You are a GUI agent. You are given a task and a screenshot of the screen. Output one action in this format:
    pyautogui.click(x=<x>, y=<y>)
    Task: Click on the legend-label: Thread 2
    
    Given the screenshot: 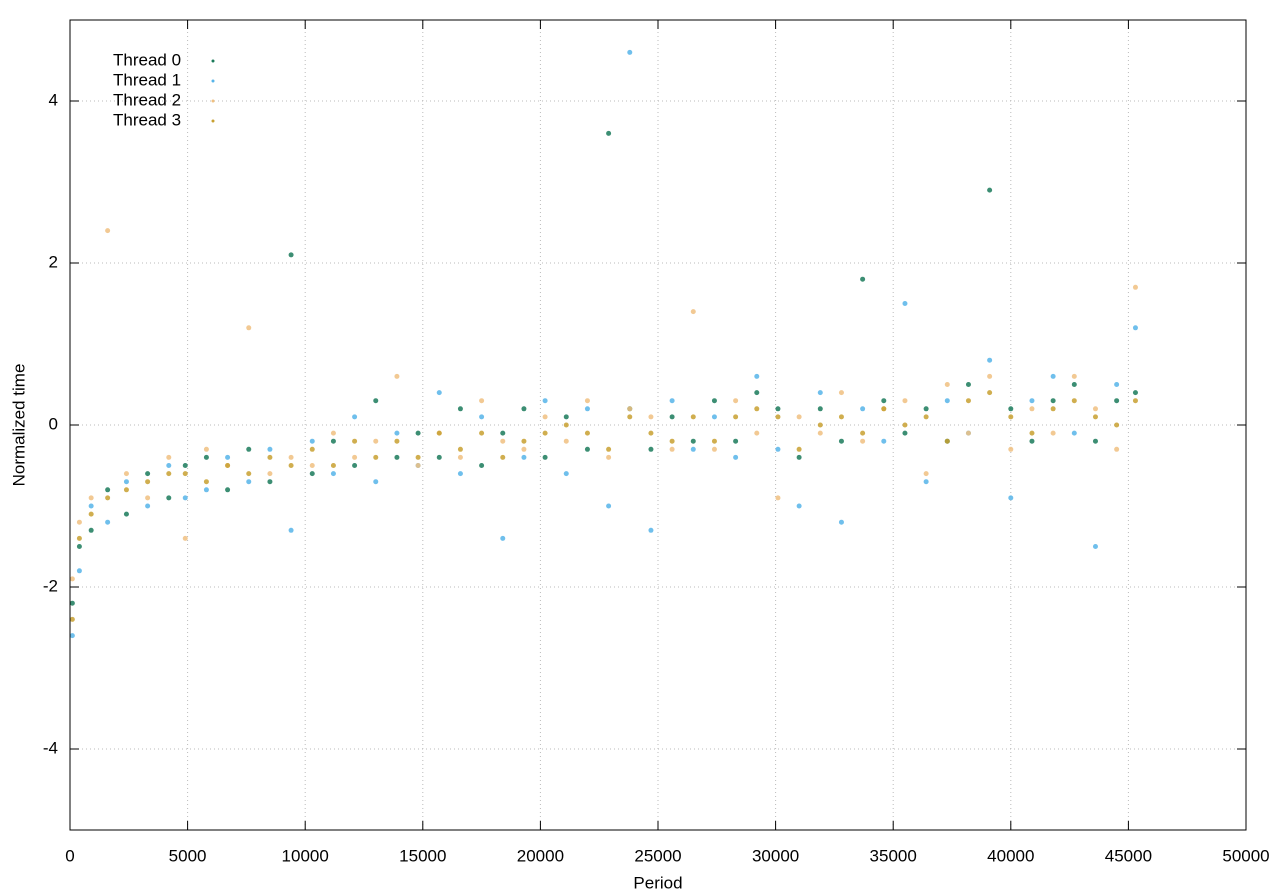 What is the action you would take?
    pyautogui.click(x=147, y=99)
    